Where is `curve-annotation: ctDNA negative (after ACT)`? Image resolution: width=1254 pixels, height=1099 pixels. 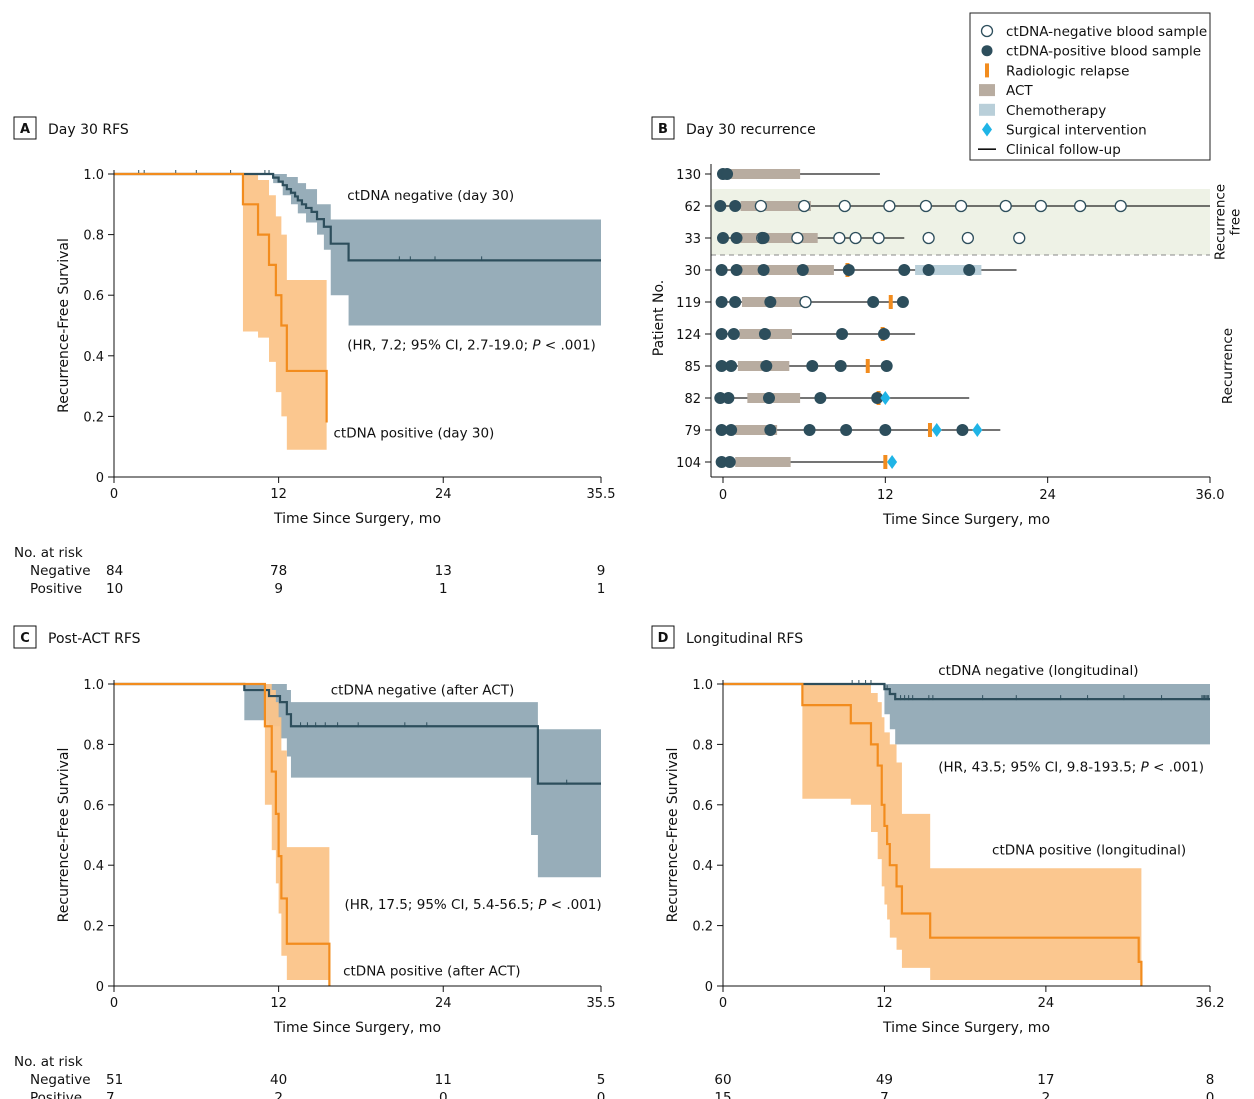 curve-annotation: ctDNA negative (after ACT) is located at coordinates (423, 691).